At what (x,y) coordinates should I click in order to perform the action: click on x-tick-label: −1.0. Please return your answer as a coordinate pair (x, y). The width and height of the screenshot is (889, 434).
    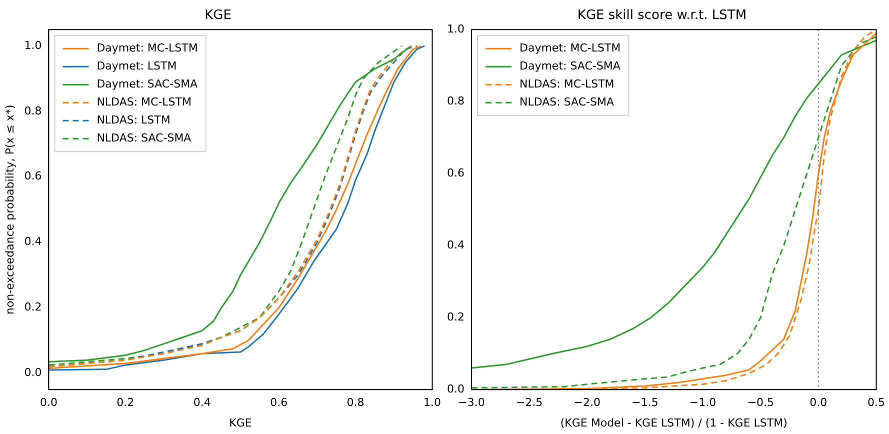
    Looking at the image, I should click on (702, 403).